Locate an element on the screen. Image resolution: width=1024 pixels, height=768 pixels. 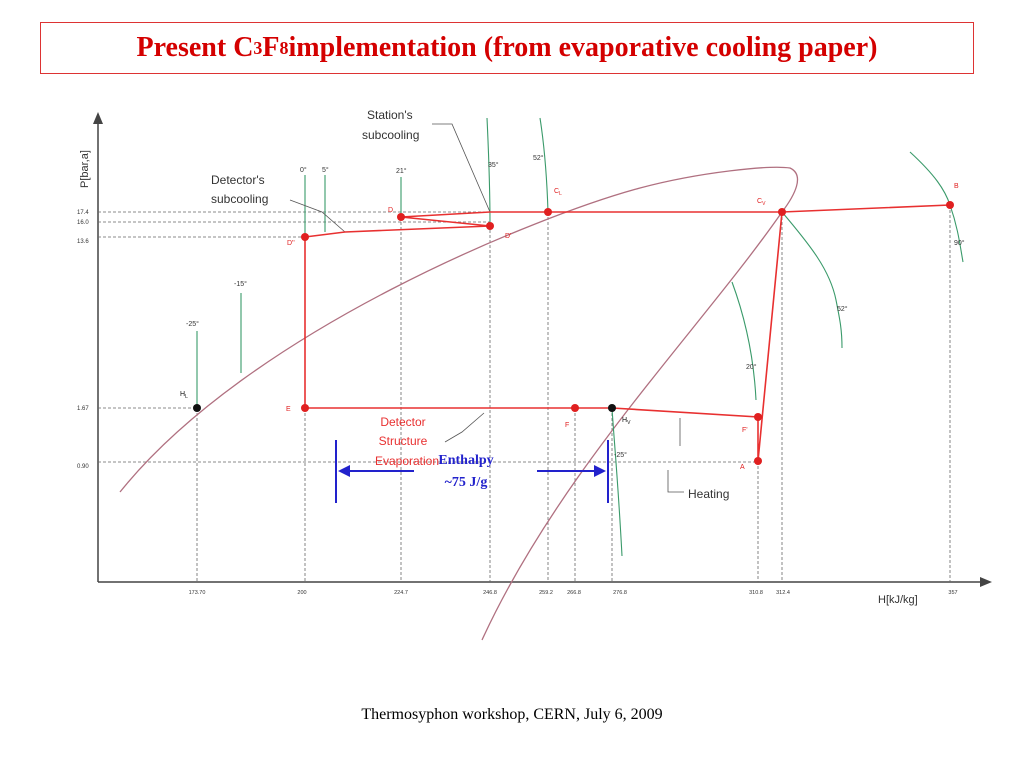
x-tick-224: 224.7 is located at coordinates (401, 593).